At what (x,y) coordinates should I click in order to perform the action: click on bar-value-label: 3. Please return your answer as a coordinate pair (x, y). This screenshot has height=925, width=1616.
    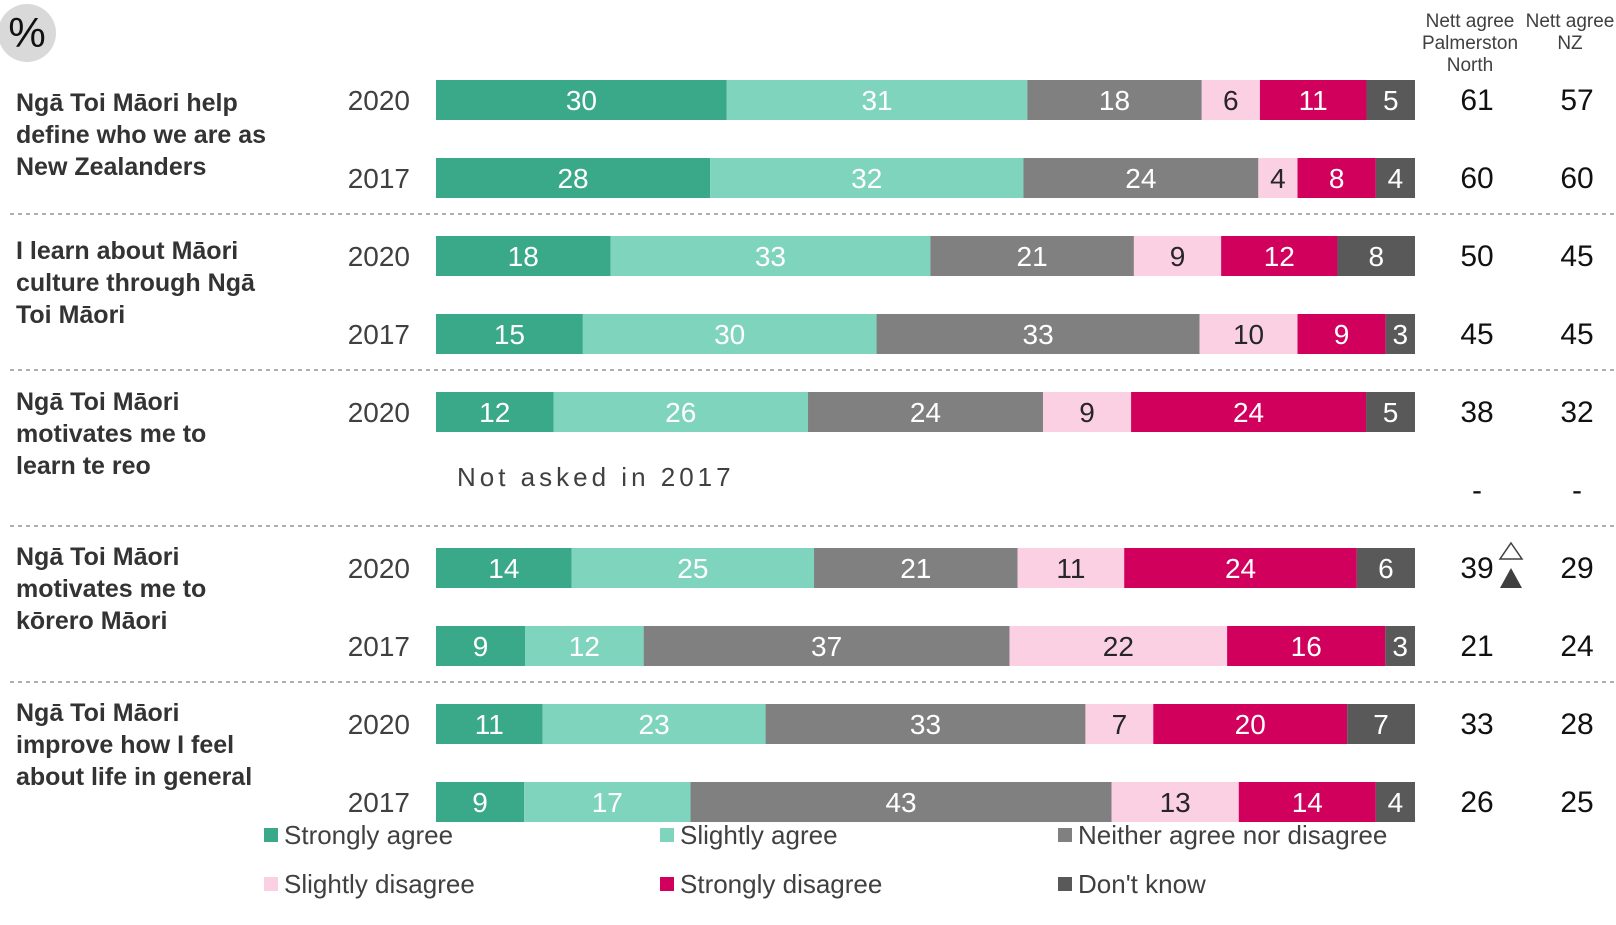
    Looking at the image, I should click on (1401, 334).